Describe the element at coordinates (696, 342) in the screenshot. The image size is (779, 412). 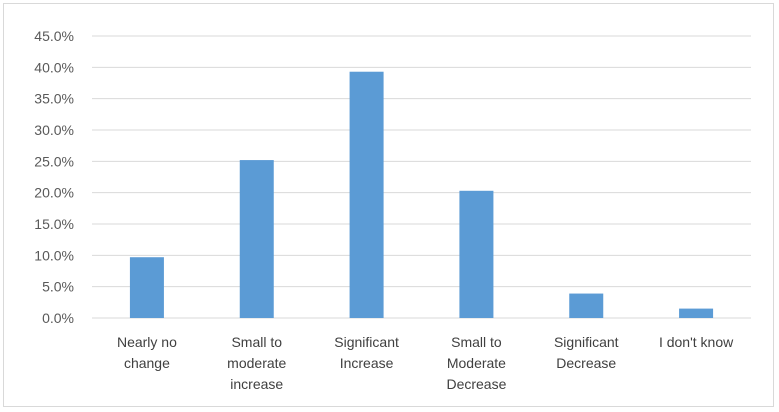
I see `x-tick-label: I don't know` at that location.